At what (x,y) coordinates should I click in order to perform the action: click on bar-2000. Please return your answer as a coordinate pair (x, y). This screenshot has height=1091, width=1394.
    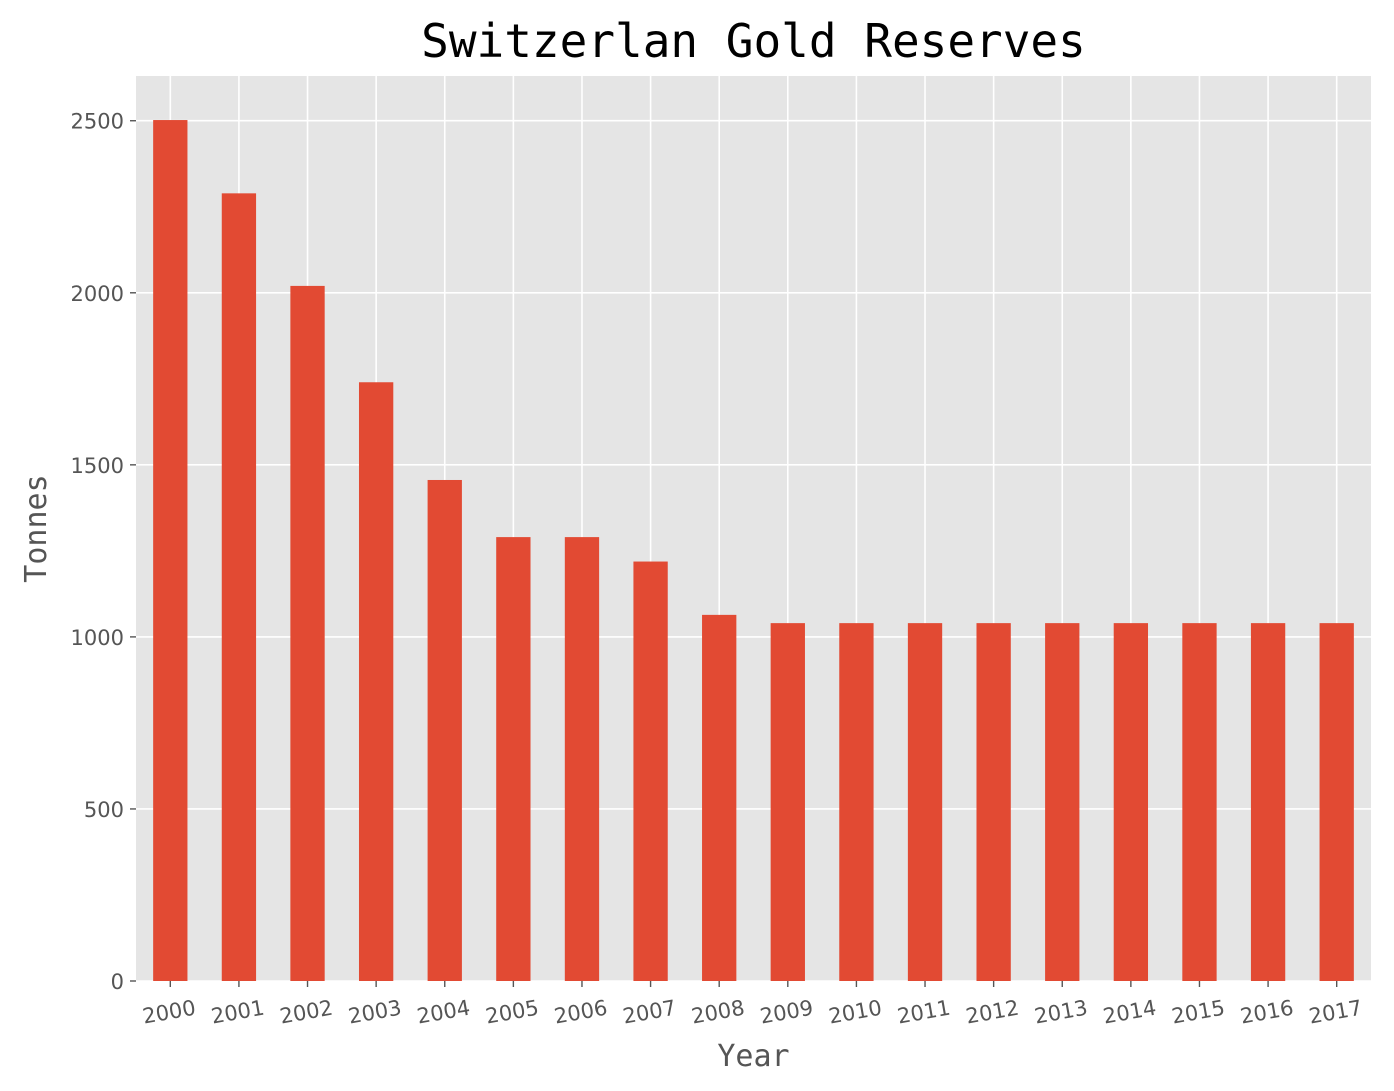
    Looking at the image, I should click on (170, 550).